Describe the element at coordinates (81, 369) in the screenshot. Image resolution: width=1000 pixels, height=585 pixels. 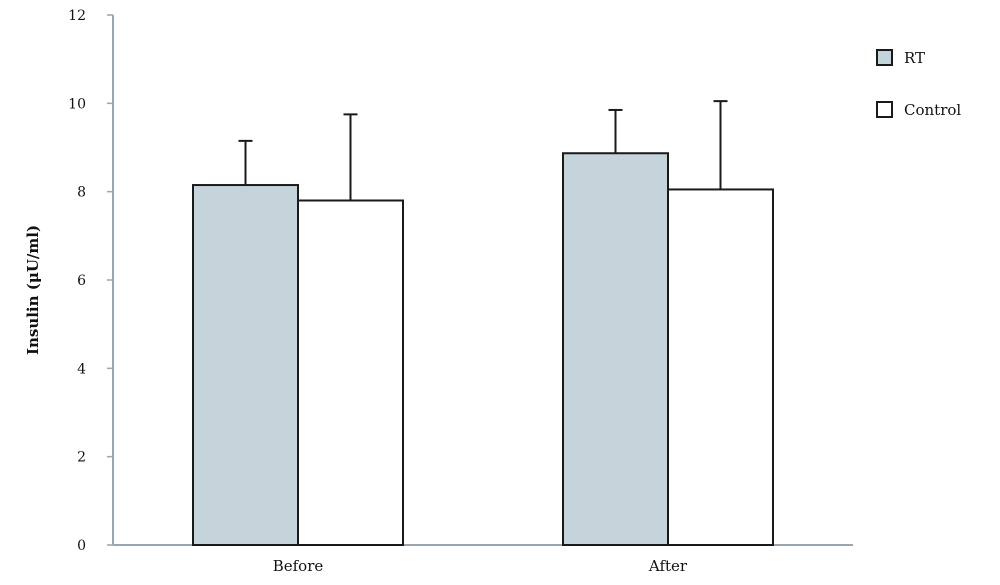
I see `y-tick-label: 4` at that location.